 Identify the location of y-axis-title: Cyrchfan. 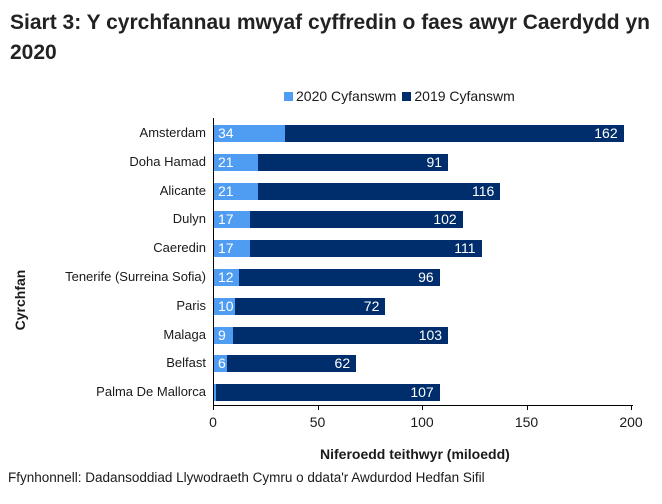
(20, 300).